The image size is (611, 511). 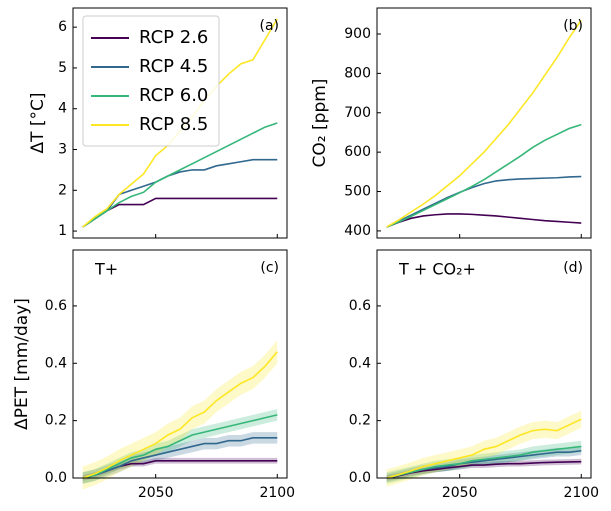 What do you see at coordinates (62, 68) in the screenshot?
I see `y-tick-label: 5` at bounding box center [62, 68].